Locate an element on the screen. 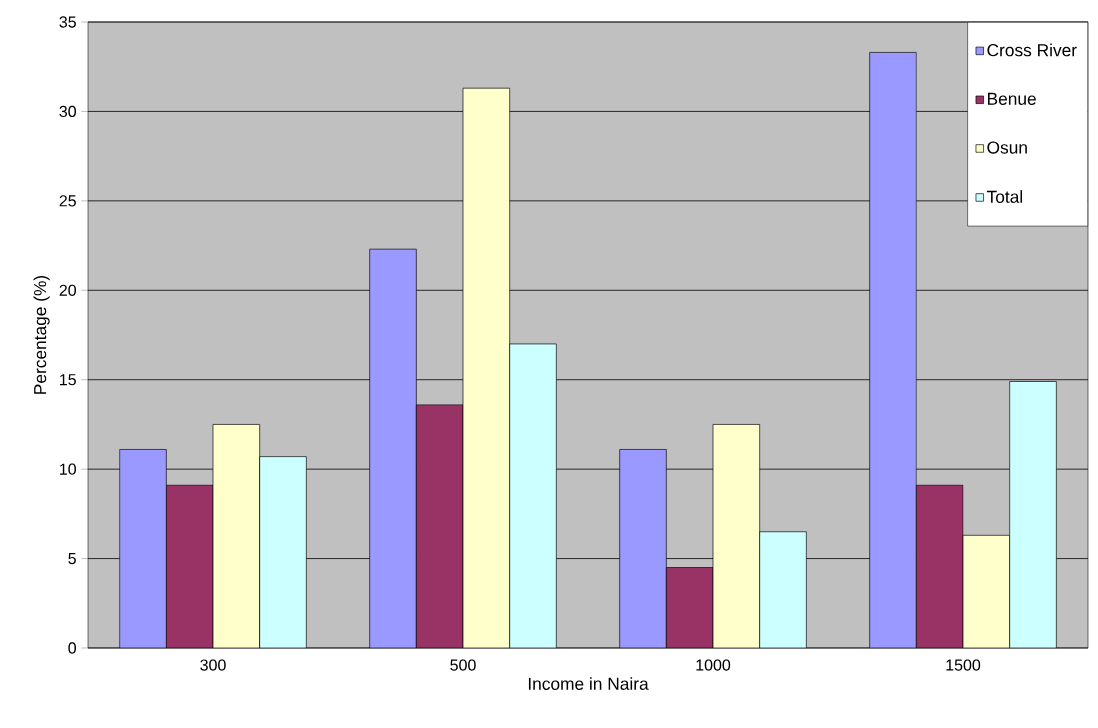  y-tick-label: 5 is located at coordinates (72, 559).